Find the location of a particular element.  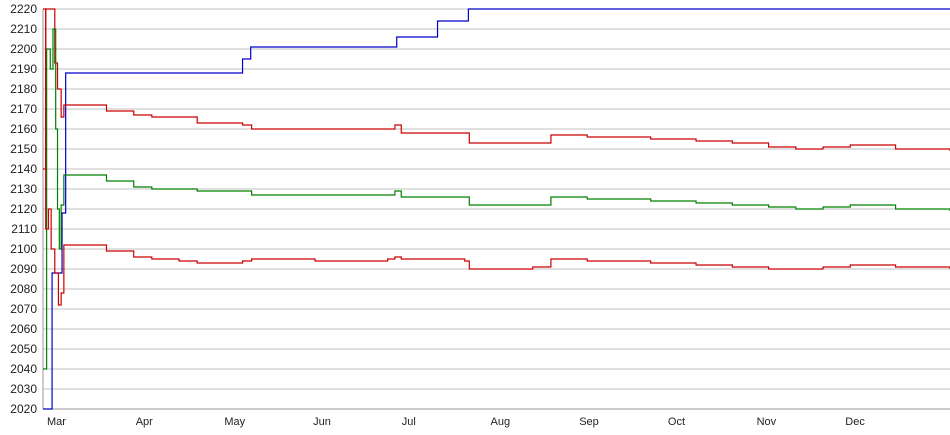

y-tick-label: 2160 is located at coordinates (23, 129).